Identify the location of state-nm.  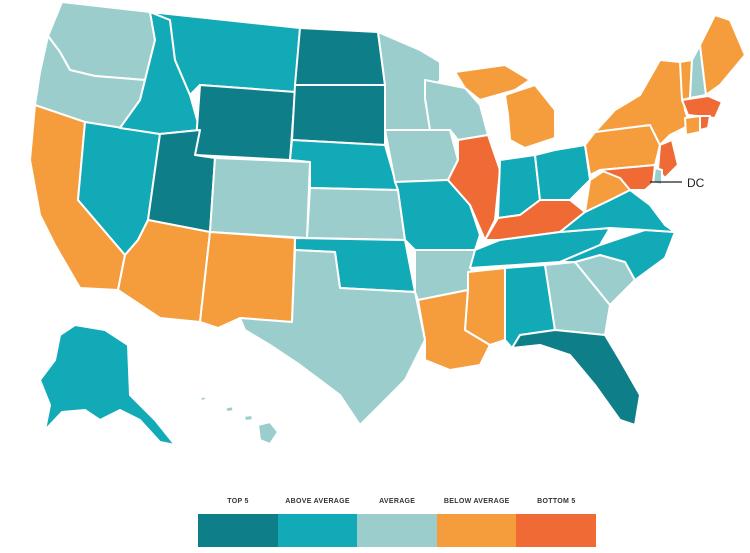
(247, 280).